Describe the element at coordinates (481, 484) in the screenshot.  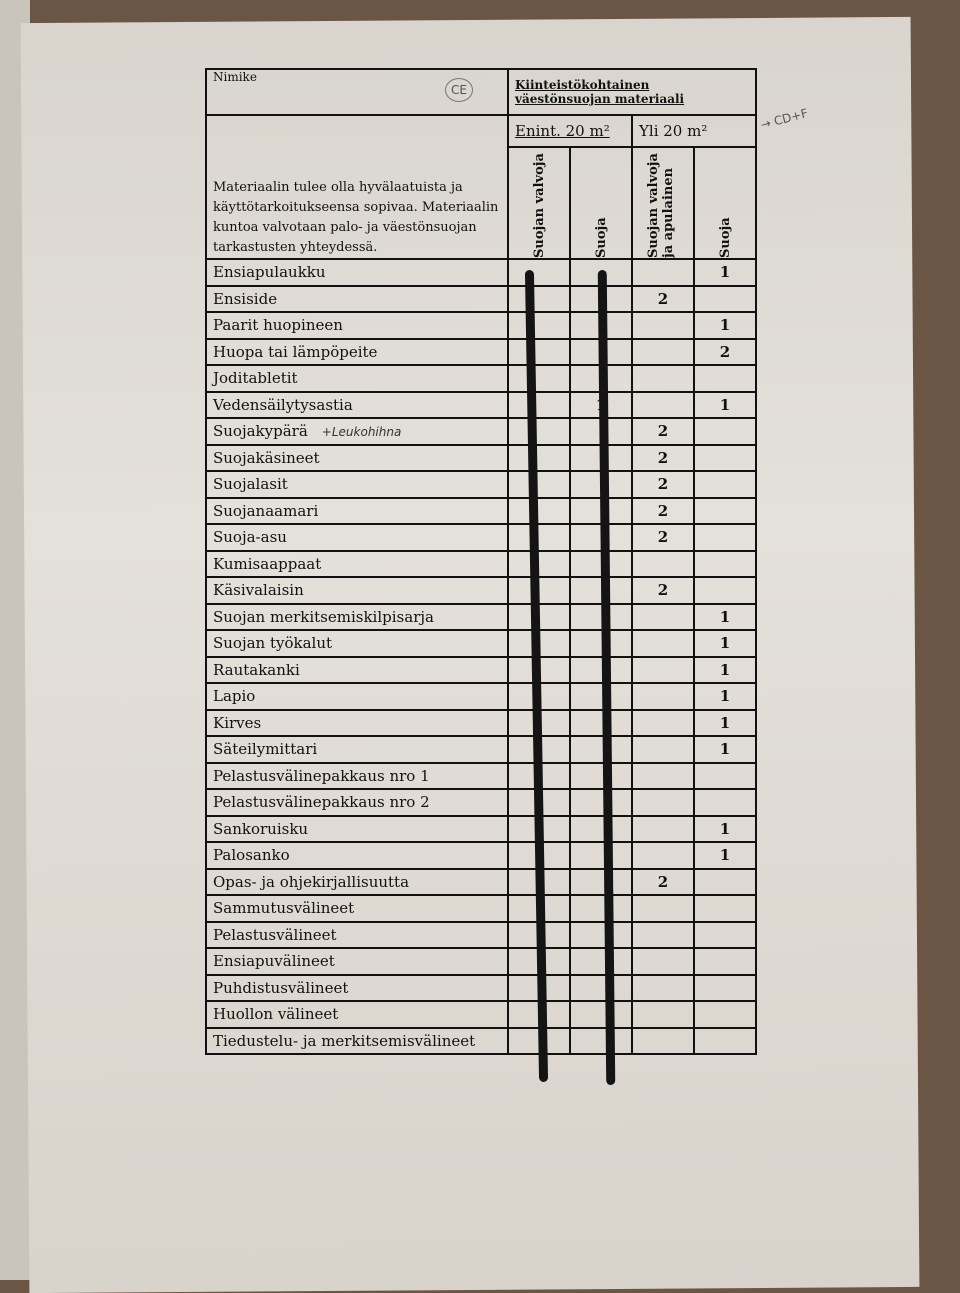
I see `table-row: Suojalasit 2` at that location.